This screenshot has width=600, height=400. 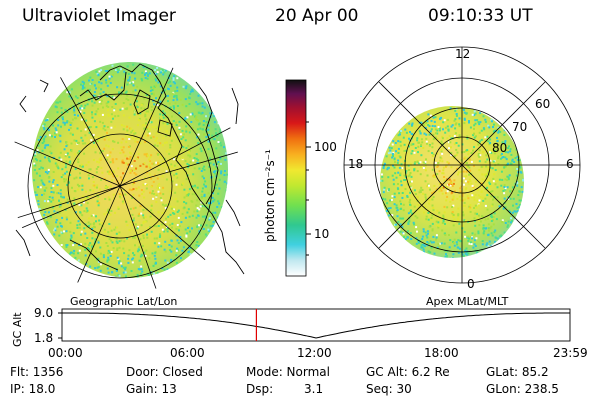 I want to click on geo-latitude: GLat: 85.2, so click(x=517, y=372).